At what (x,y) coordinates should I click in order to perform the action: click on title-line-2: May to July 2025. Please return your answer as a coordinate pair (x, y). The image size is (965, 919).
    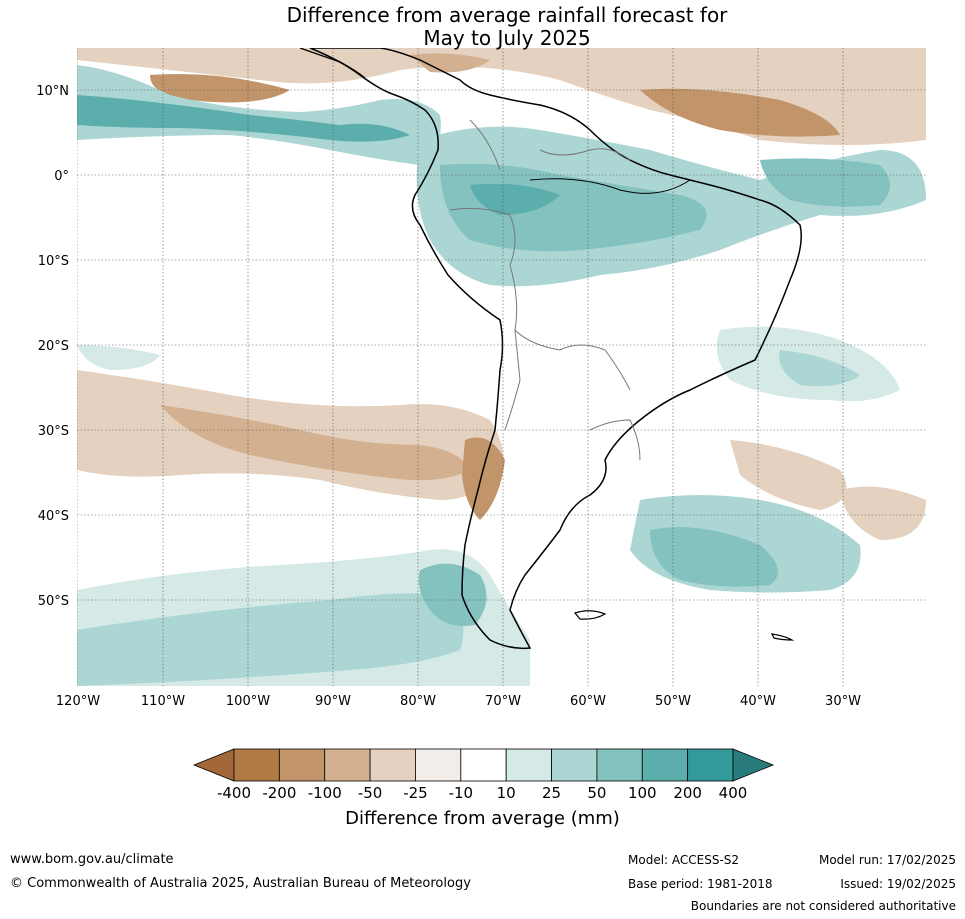
    Looking at the image, I should click on (507, 38).